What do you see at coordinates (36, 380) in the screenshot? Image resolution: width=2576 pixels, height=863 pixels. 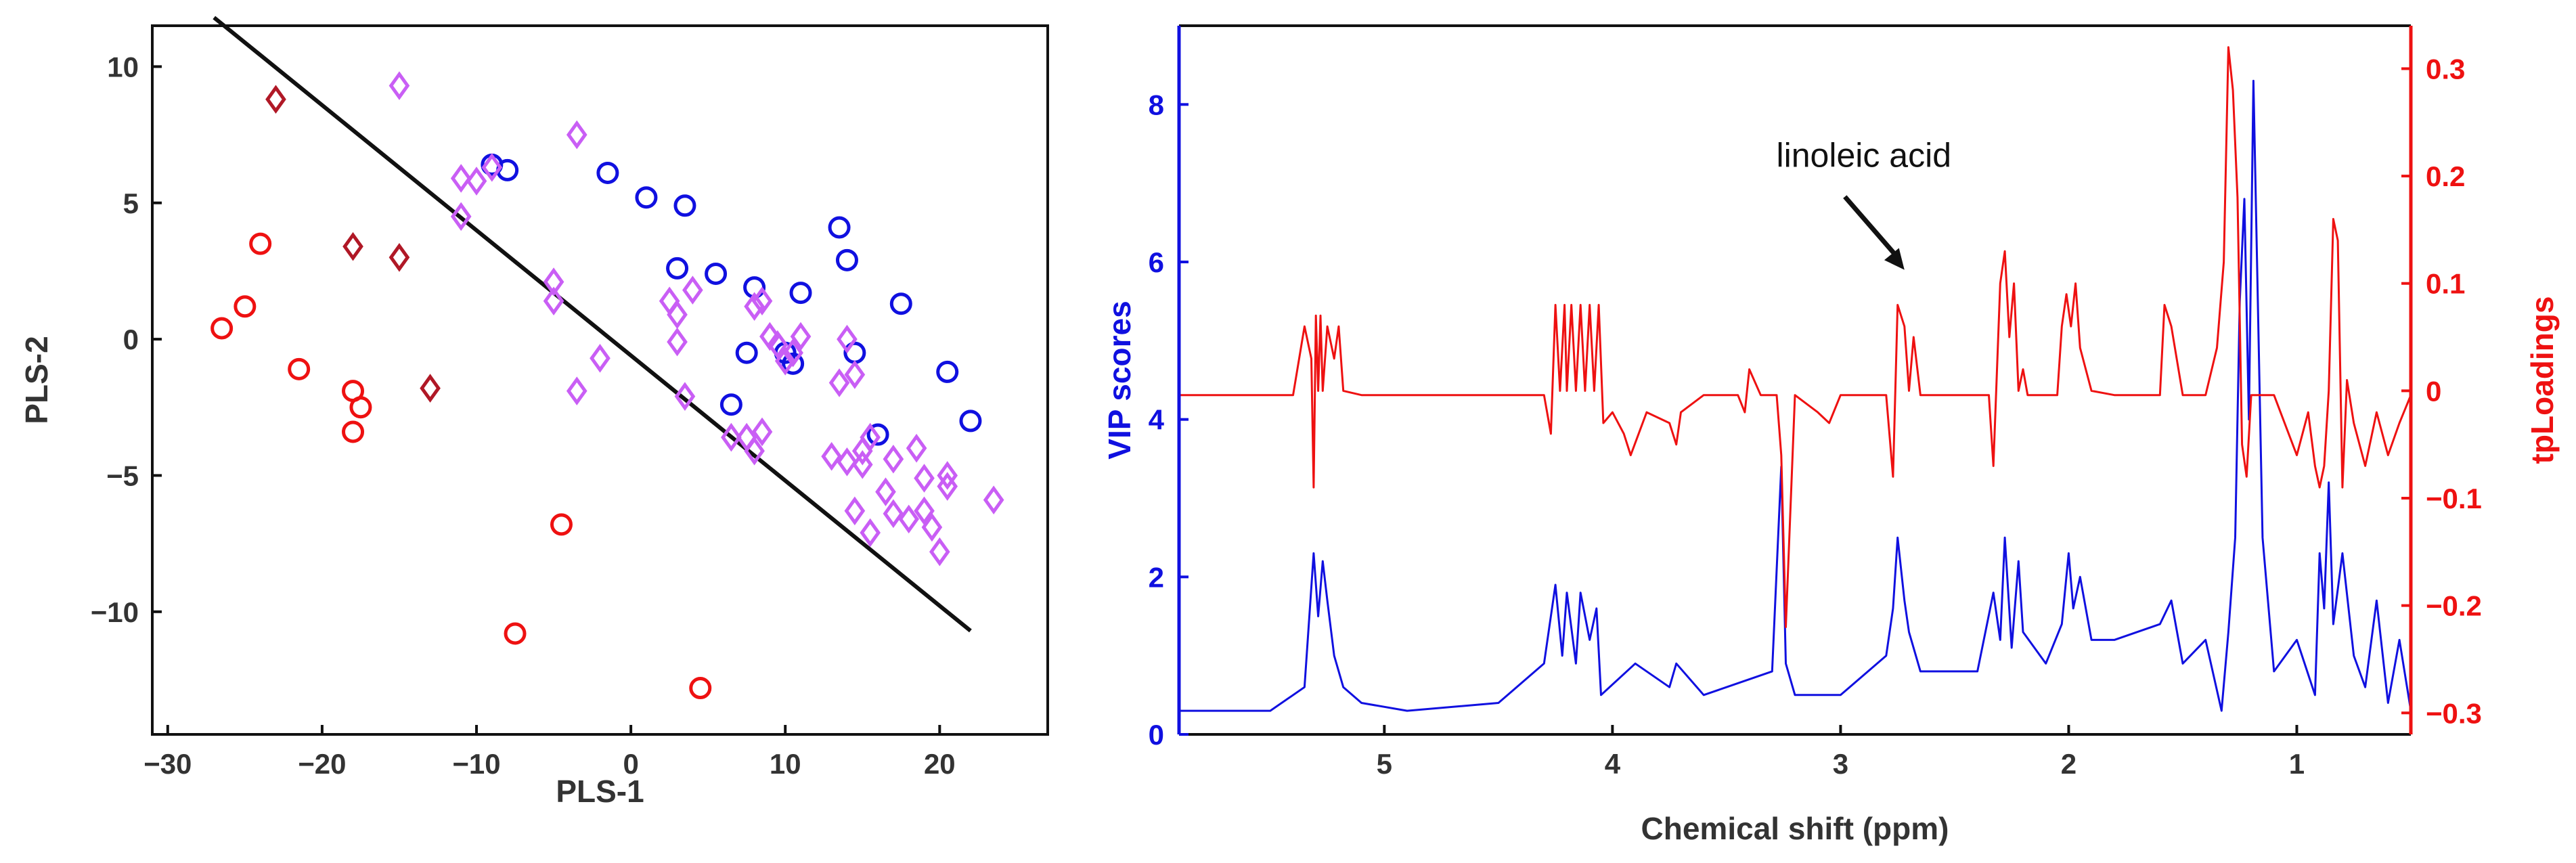 I see `pls-y-axis-label: PLS-2` at bounding box center [36, 380].